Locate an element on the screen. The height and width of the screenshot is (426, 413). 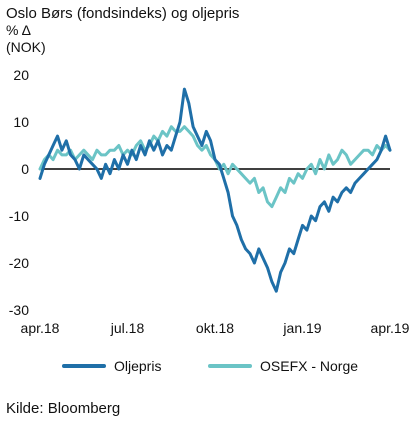
legend-swatch-osefx is located at coordinates (230, 366).